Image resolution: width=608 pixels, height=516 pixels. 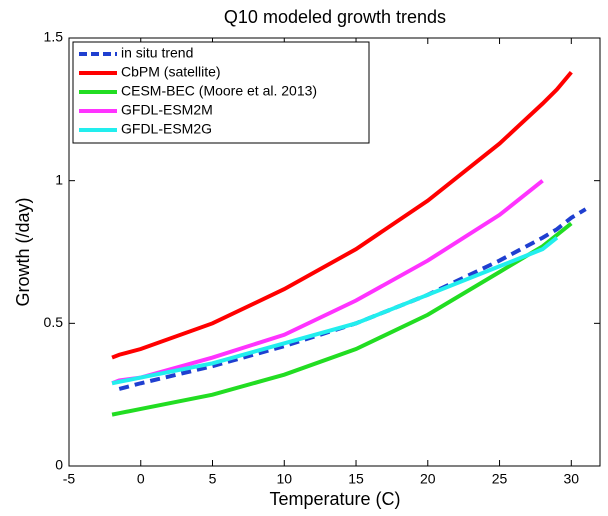 What do you see at coordinates (69, 479) in the screenshot?
I see `x-tick-label: -5` at bounding box center [69, 479].